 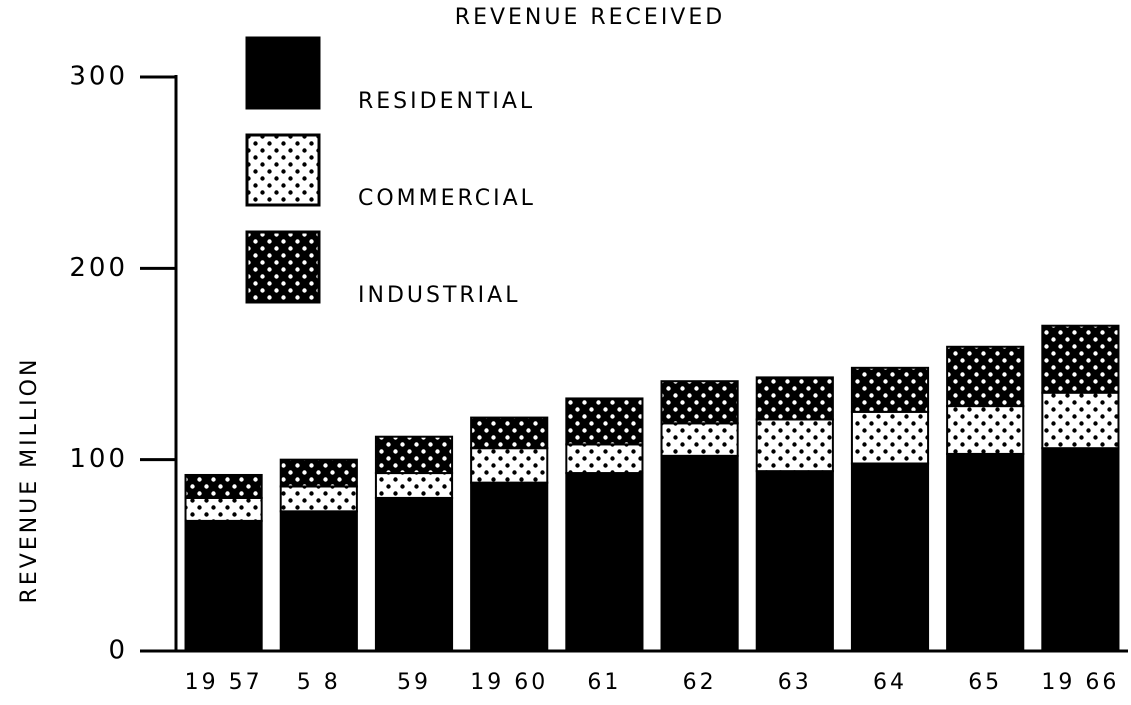 I want to click on x-tick-label: 5 8, so click(x=319, y=682).